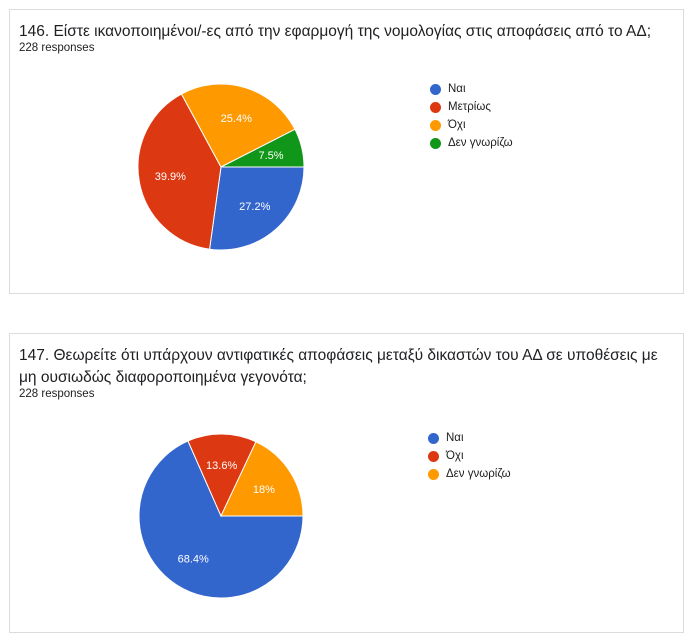 Image resolution: width=691 pixels, height=640 pixels. Describe the element at coordinates (236, 119) in the screenshot. I see `slice-label: 25.4%` at that location.